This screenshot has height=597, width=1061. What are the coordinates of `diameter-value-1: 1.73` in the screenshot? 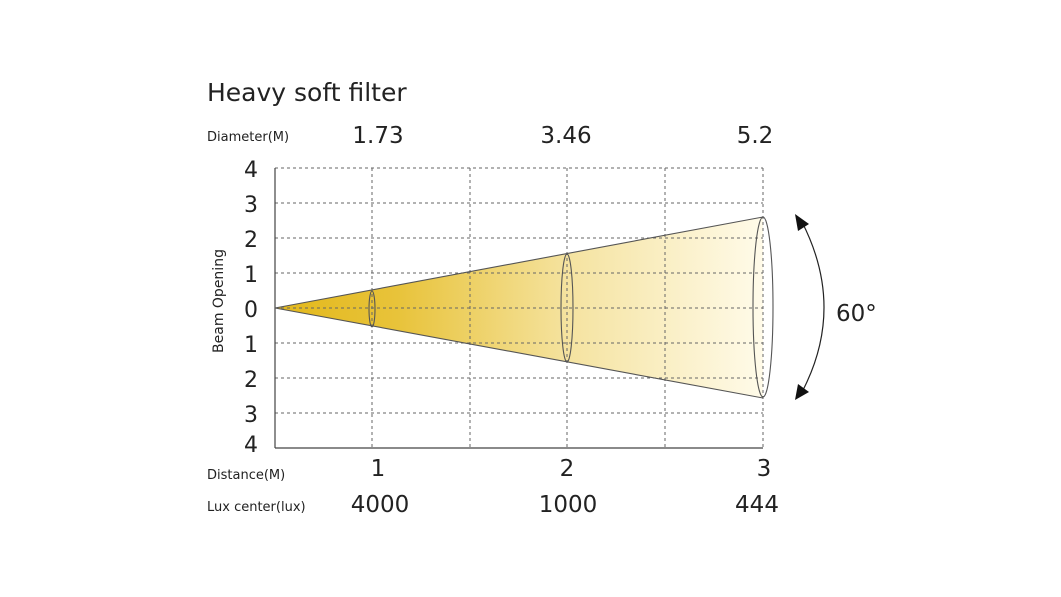 It's located at (377, 136).